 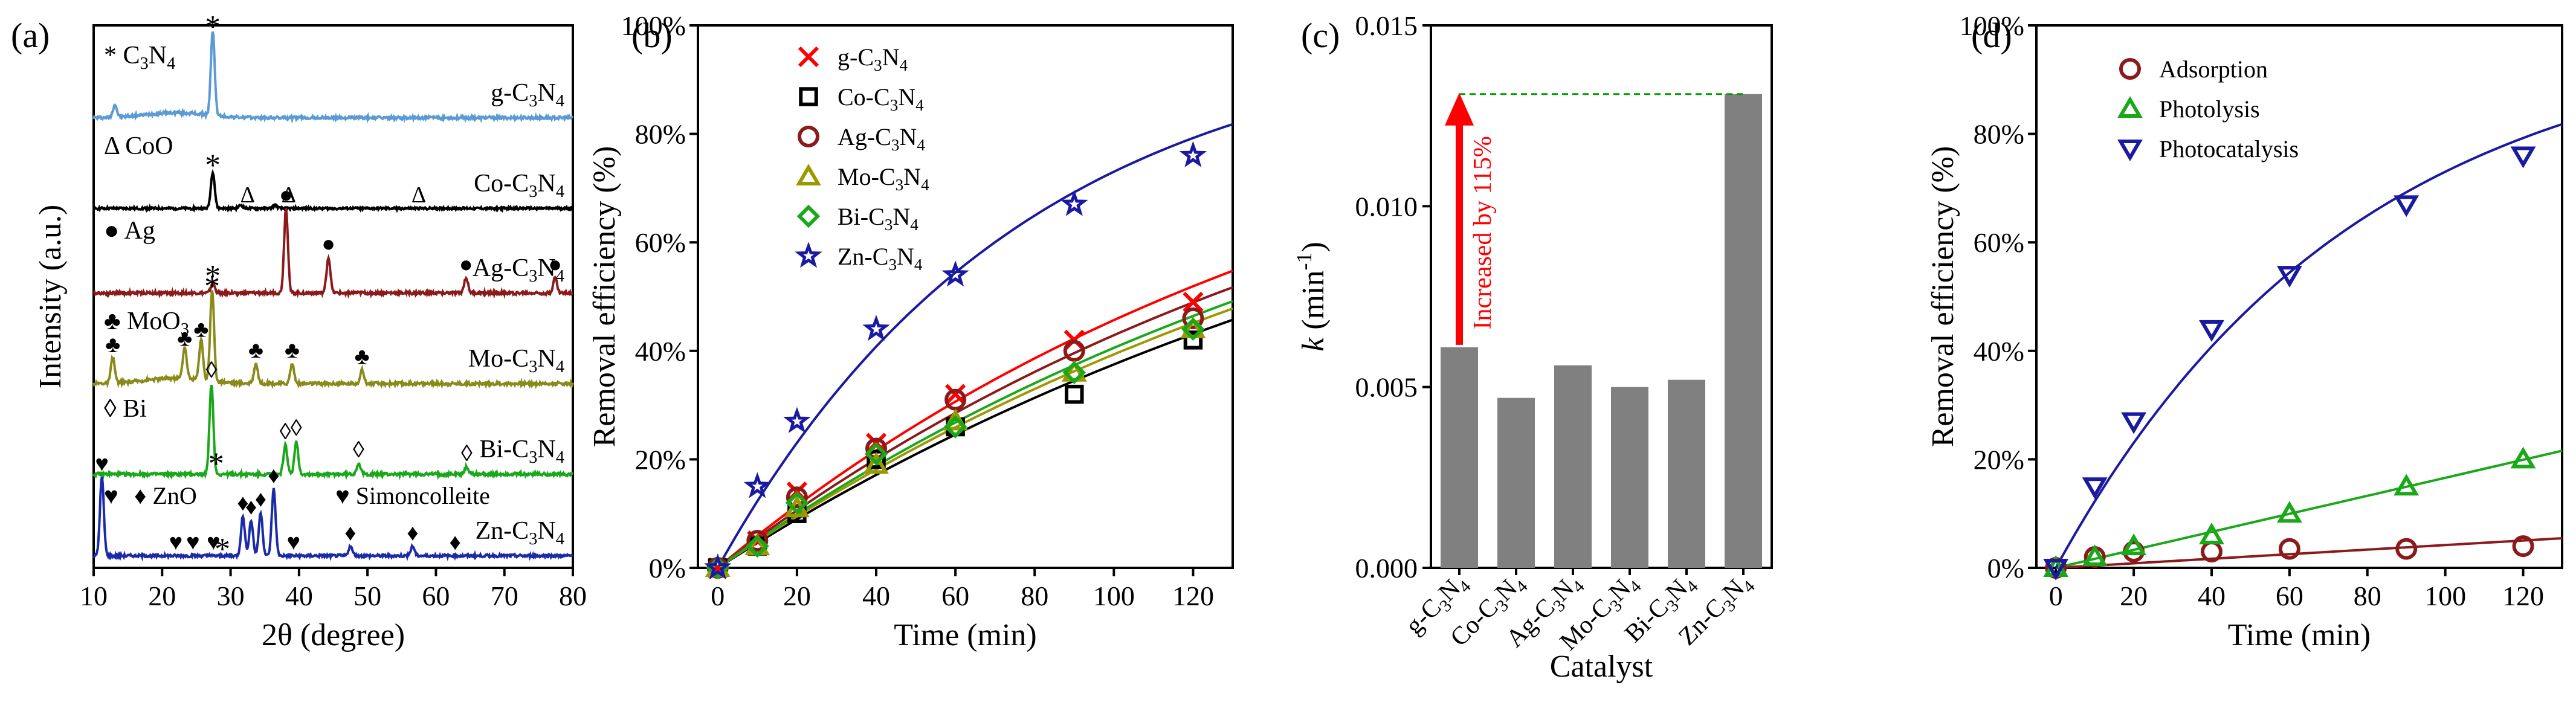 I want to click on legend-marker-Mo-C3N4, so click(x=809, y=174).